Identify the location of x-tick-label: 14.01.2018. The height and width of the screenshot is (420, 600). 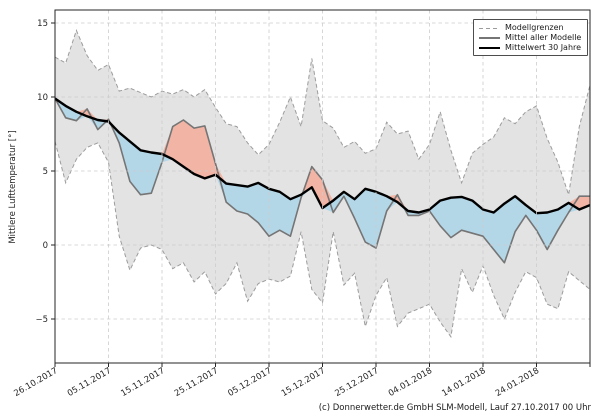
(463, 382).